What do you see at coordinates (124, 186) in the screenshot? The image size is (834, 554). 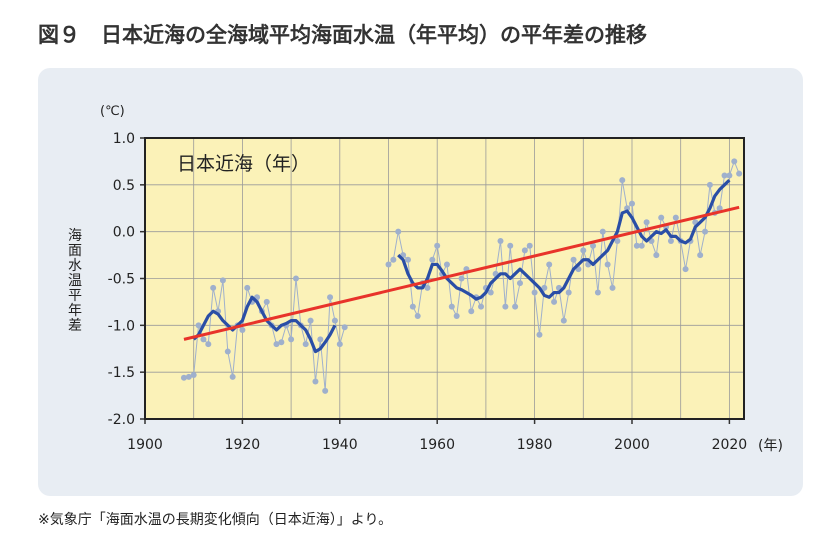 I see `y-tick-label: 0.5` at bounding box center [124, 186].